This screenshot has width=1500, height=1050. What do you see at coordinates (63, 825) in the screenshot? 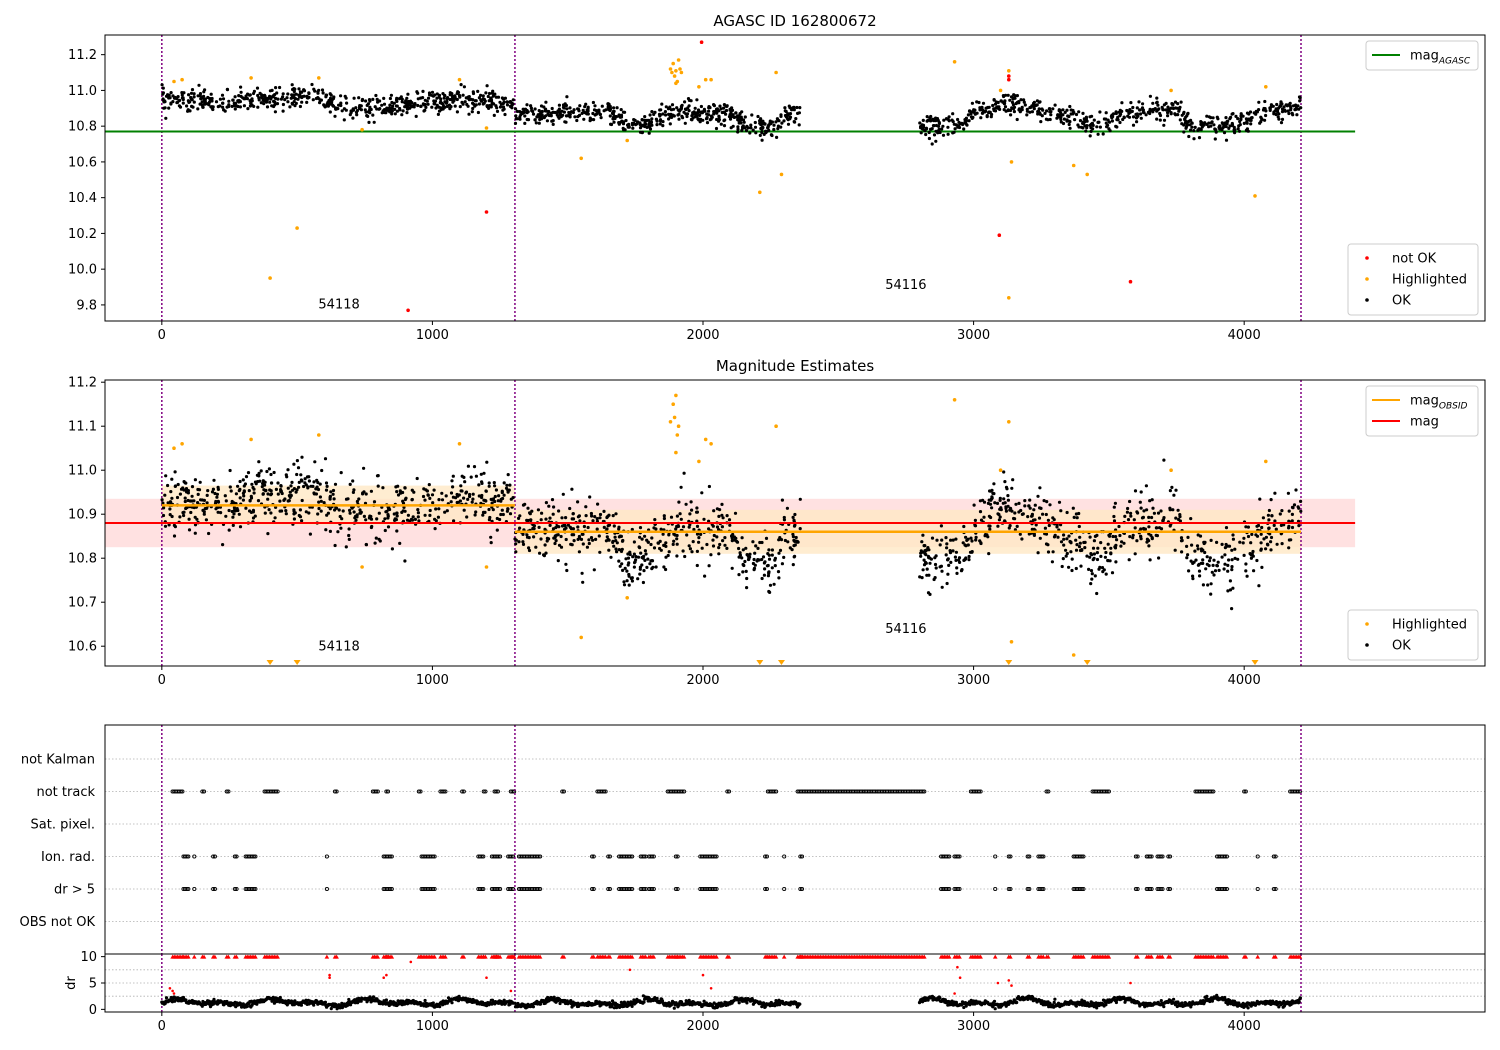
I see `flags-row-label: Sat. pixel.` at bounding box center [63, 825].